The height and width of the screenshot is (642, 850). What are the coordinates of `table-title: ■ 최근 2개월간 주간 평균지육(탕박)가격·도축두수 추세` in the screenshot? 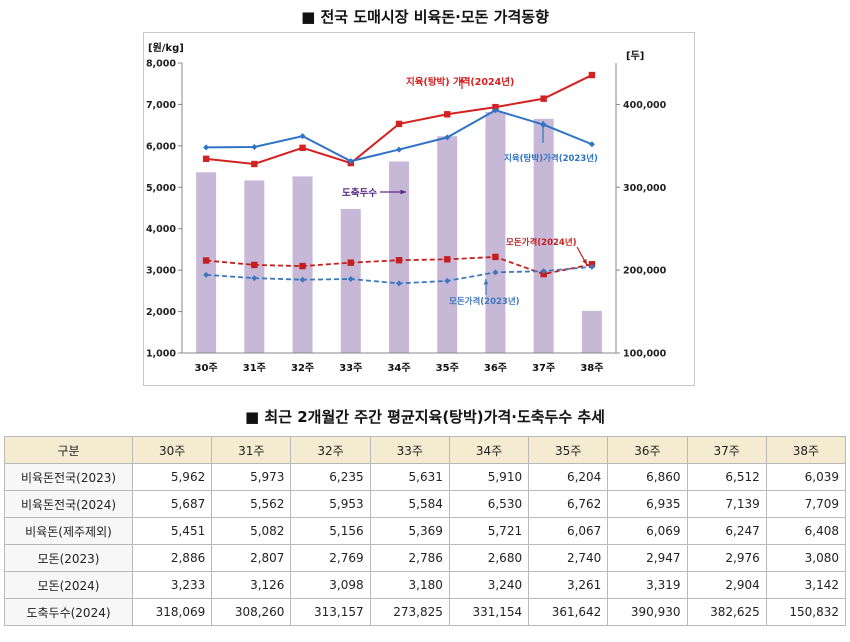 It's located at (425, 417).